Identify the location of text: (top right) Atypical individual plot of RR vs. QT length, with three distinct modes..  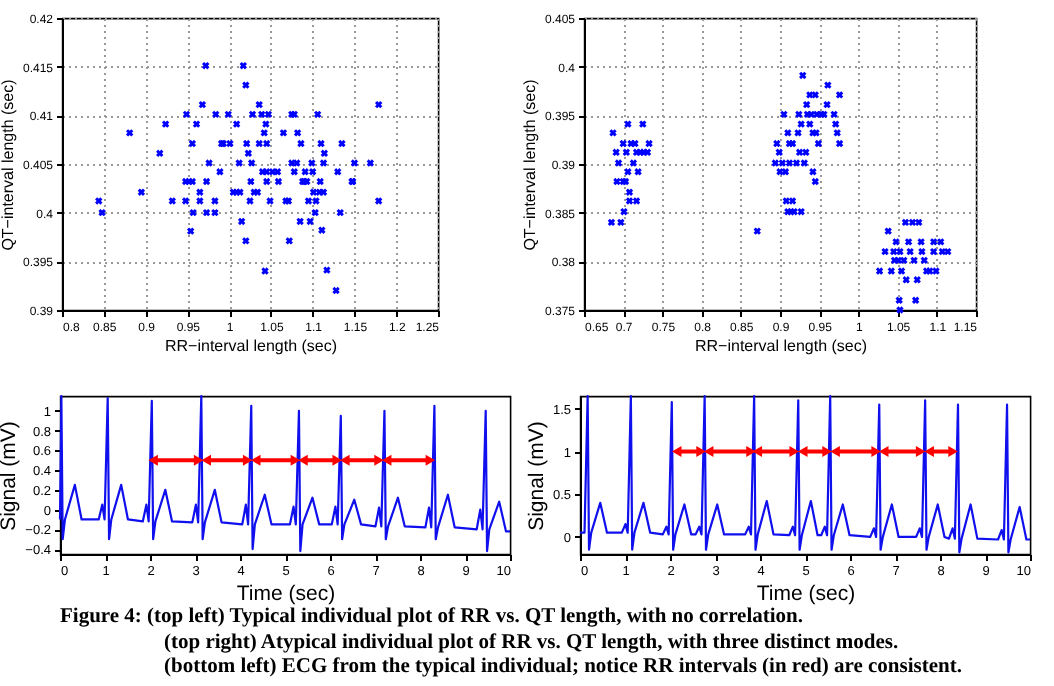
(531, 643).